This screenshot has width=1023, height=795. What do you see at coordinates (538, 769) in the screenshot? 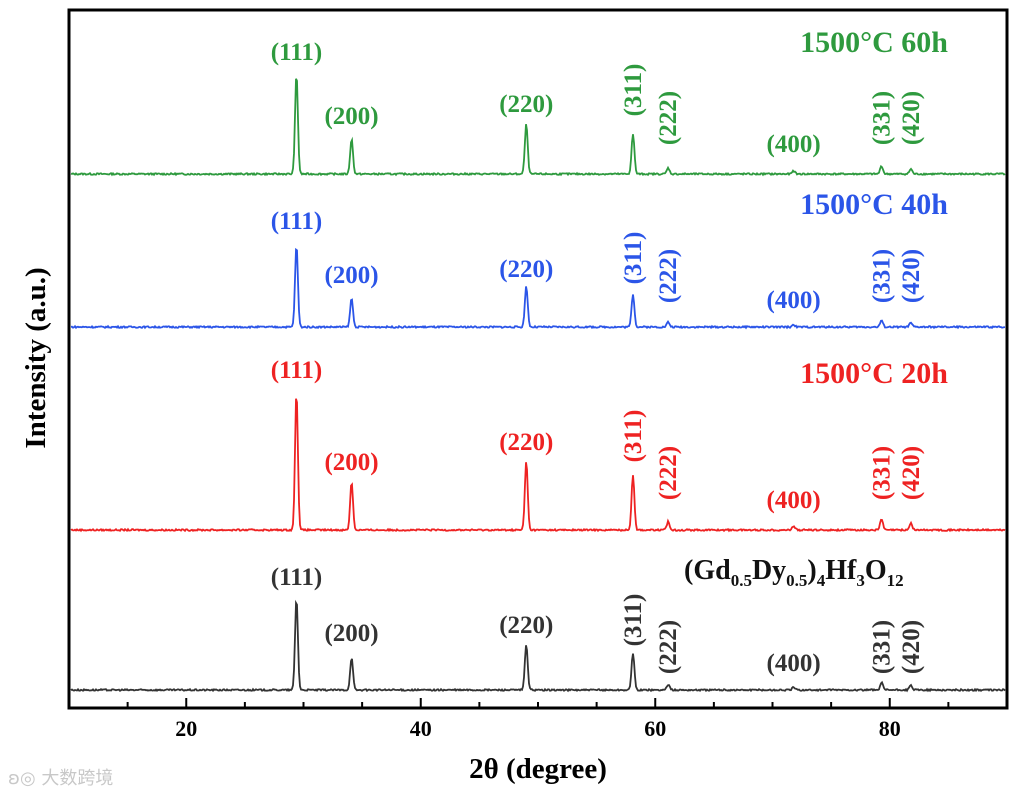
I see `x-axis-title: 2θ (degree)` at bounding box center [538, 769].